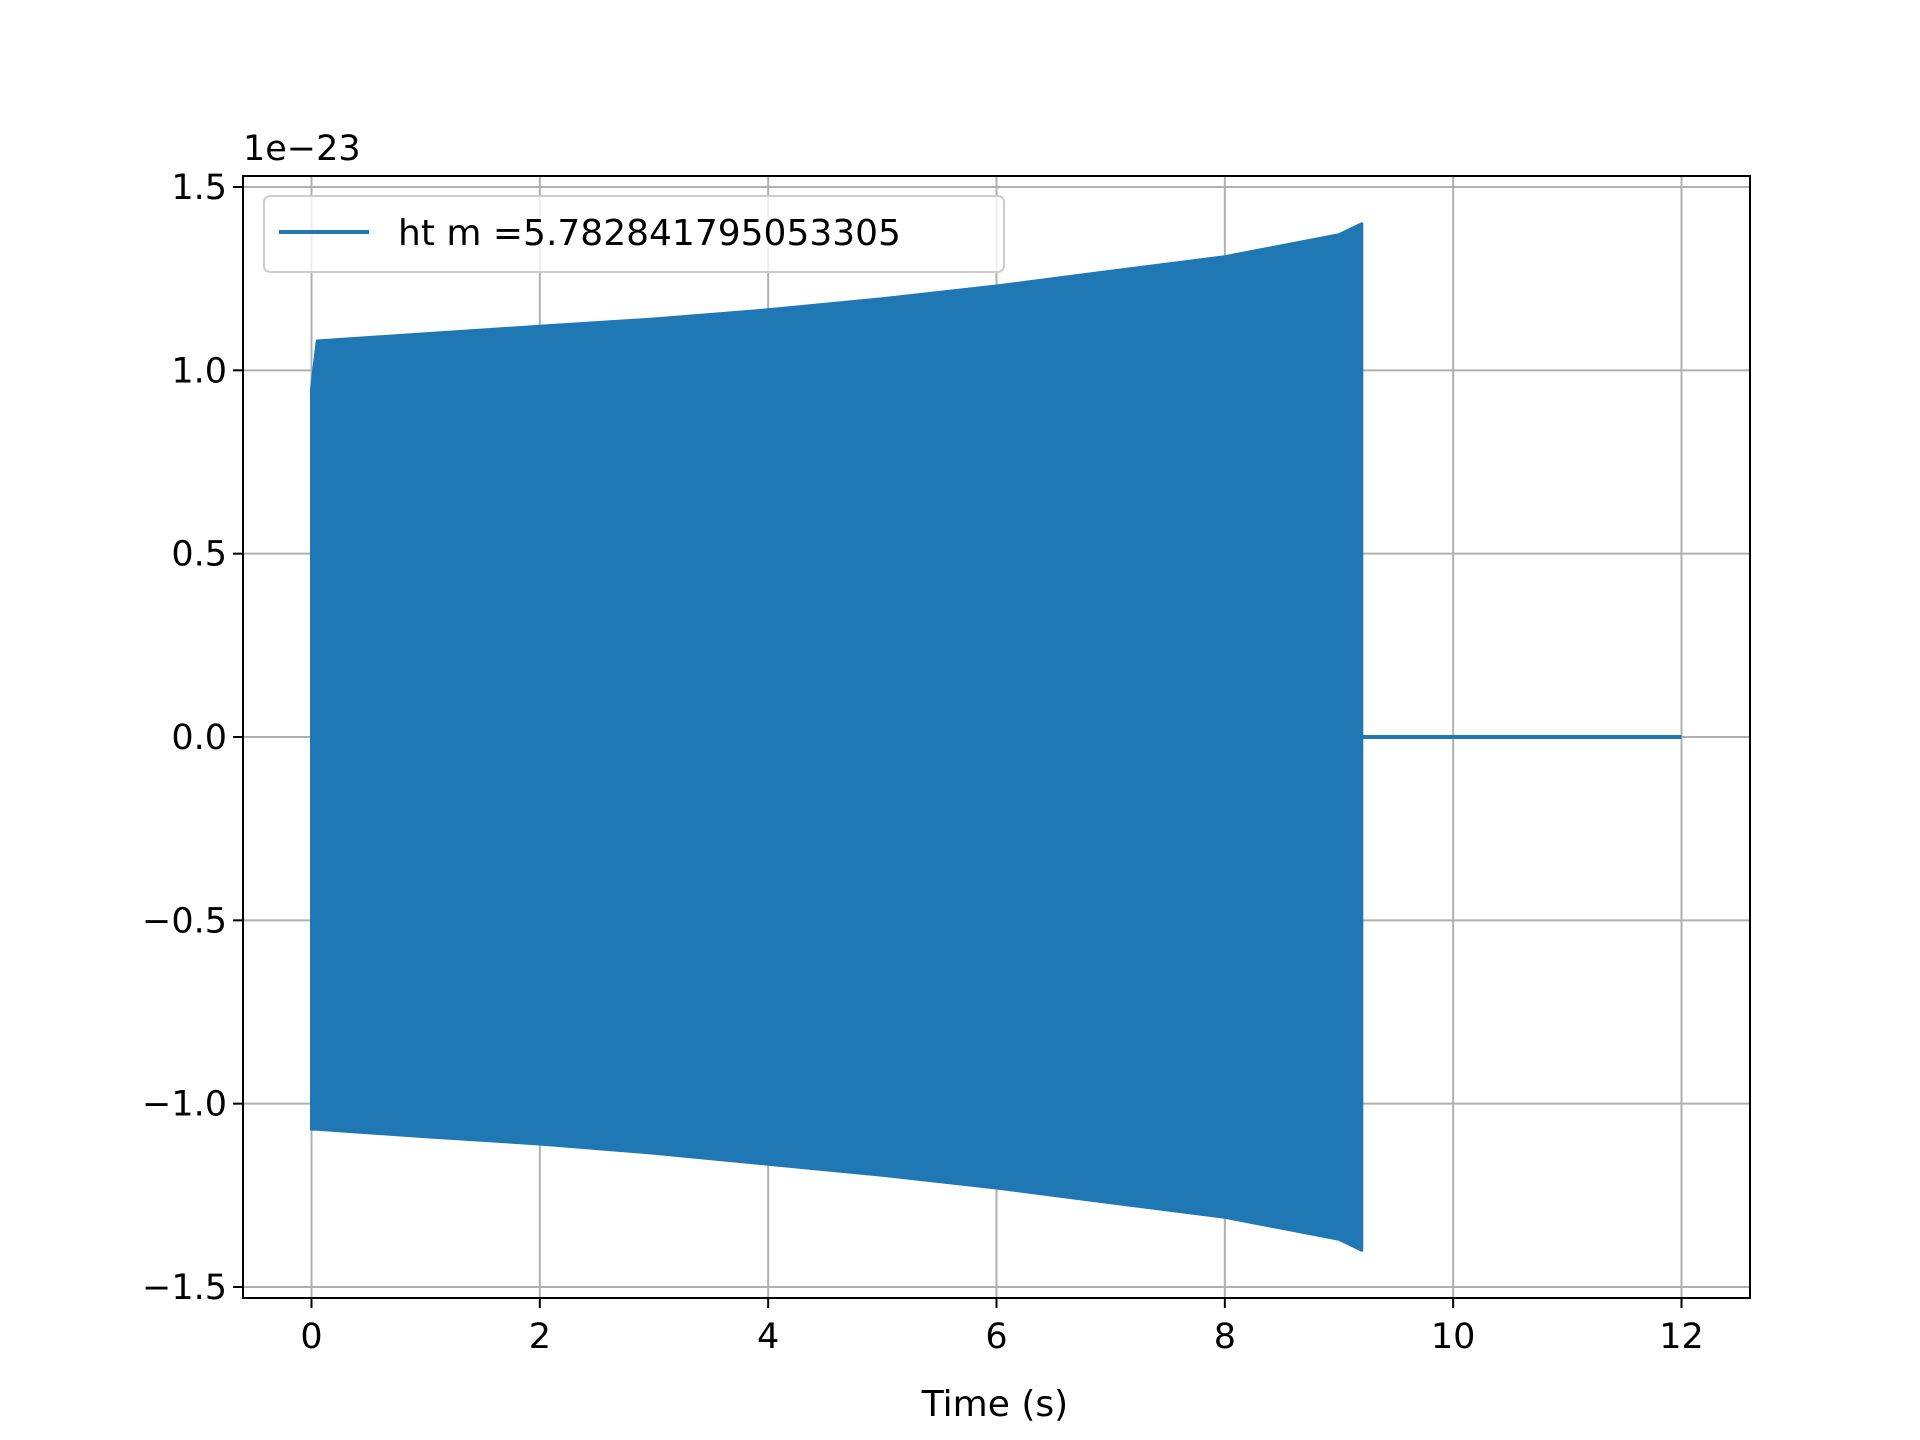 The image size is (1920, 1440). I want to click on legend-box, so click(634, 234).